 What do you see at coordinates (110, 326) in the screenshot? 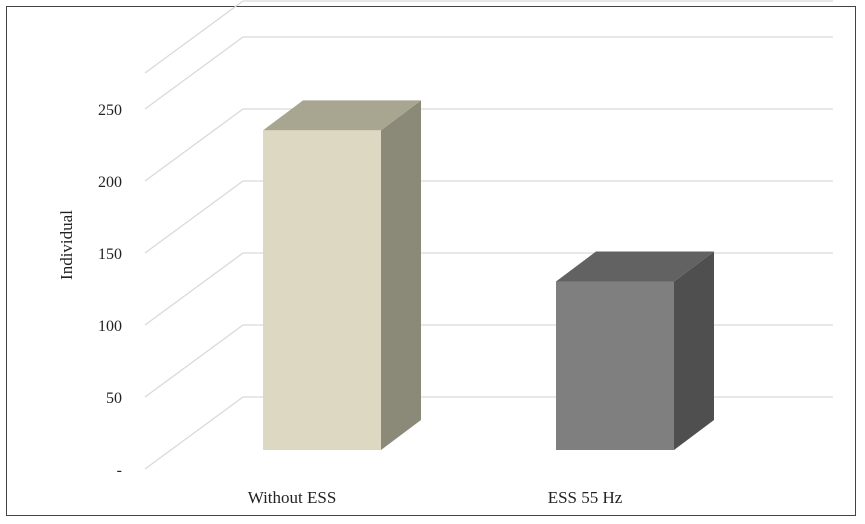
I see `y-tick-label: 100` at bounding box center [110, 326].